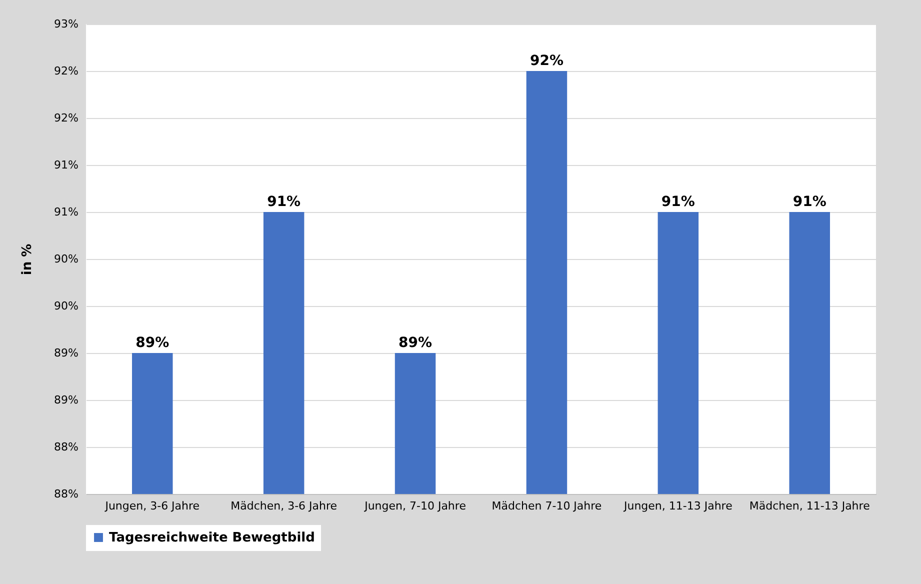 This screenshot has width=921, height=584. What do you see at coordinates (152, 506) in the screenshot?
I see `x-tick-label: Jungen, 3-6 Jahre` at bounding box center [152, 506].